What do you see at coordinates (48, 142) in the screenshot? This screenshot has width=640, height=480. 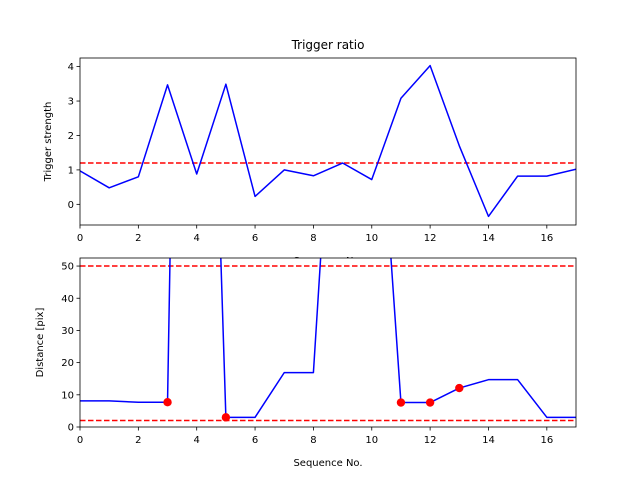 I see `y-axis-label: Trigger strength` at bounding box center [48, 142].